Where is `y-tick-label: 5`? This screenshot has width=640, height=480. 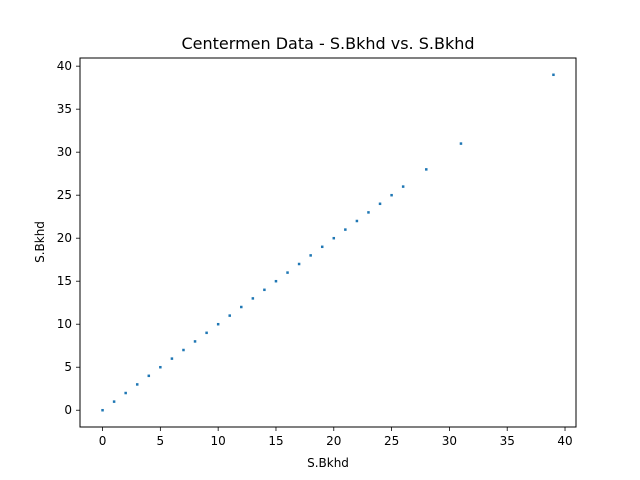
y-tick-label: 5 is located at coordinates (68, 367).